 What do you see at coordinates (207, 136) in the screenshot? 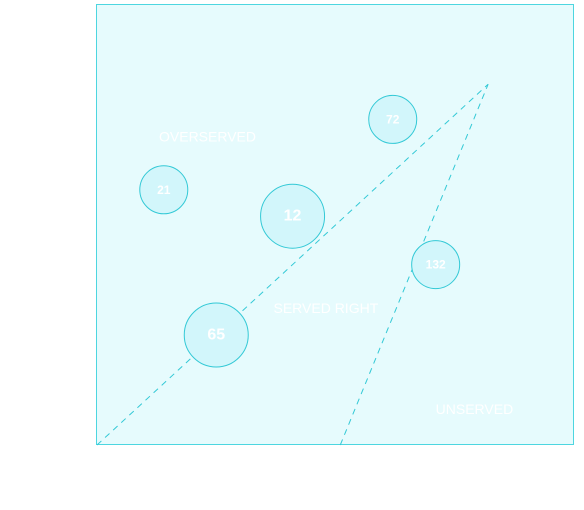
I see `zone-label-overserved: OVERSERVED` at bounding box center [207, 136].